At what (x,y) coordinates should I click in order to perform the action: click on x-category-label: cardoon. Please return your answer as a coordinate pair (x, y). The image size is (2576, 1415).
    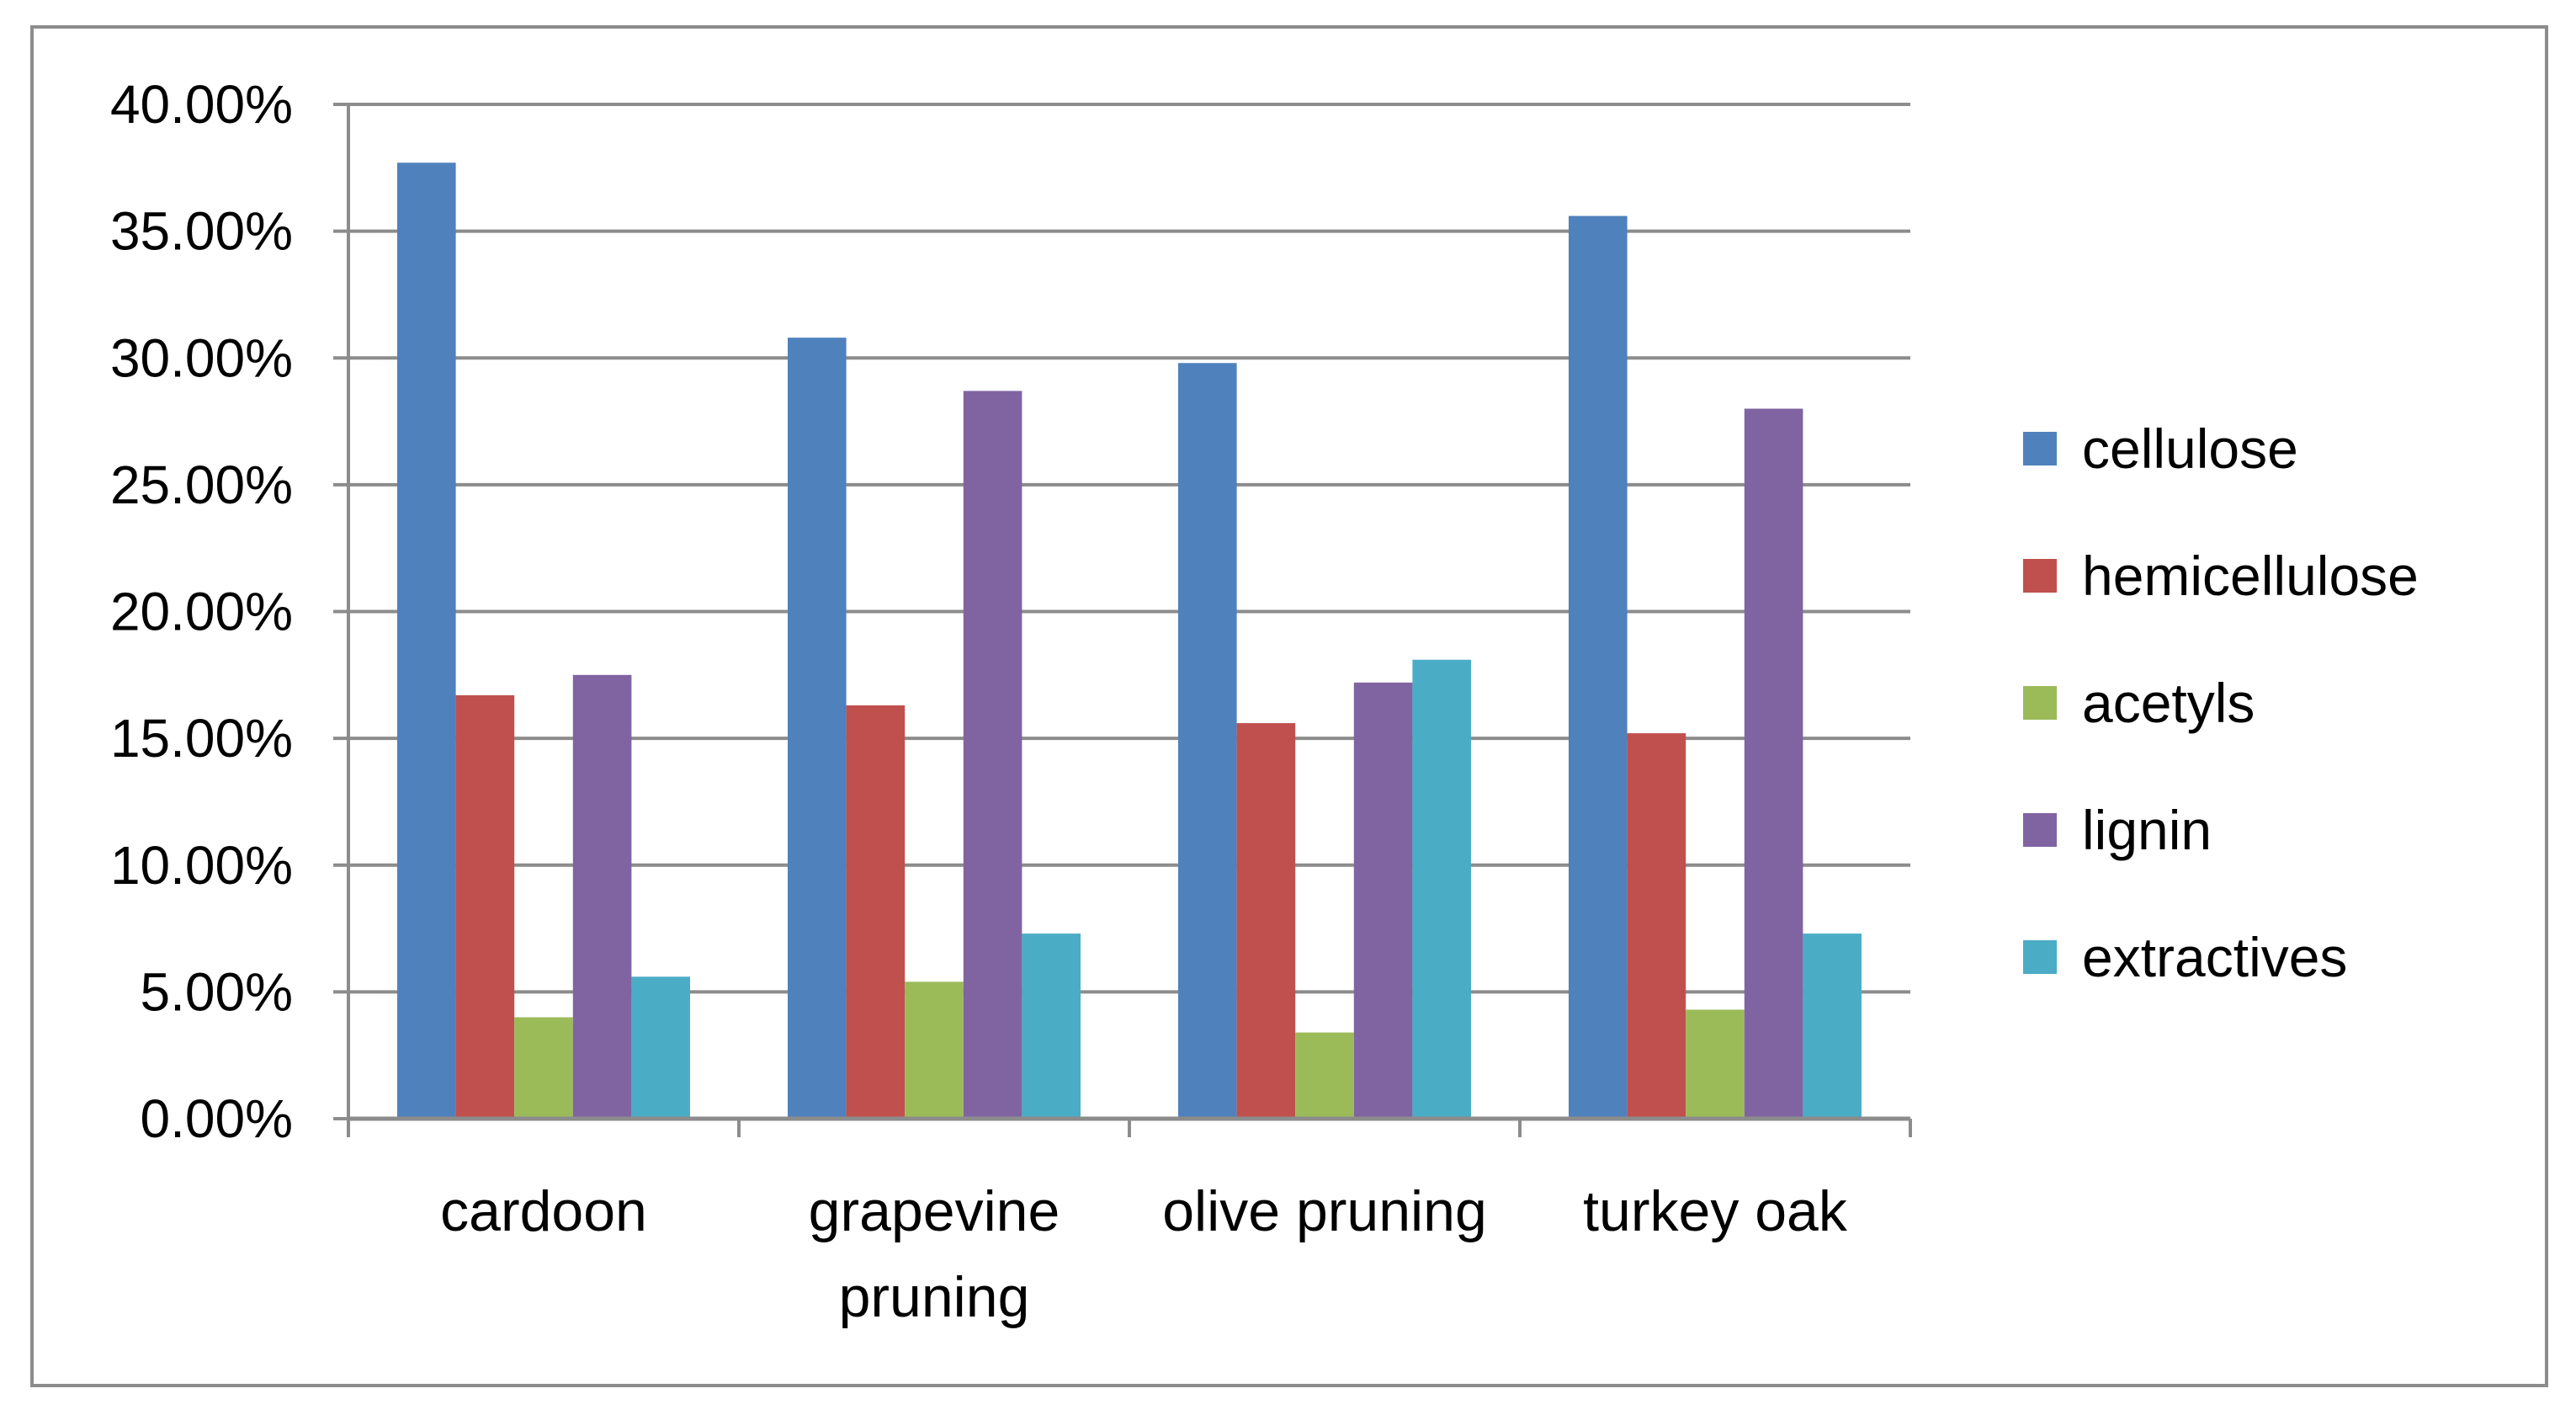
    Looking at the image, I should click on (543, 1211).